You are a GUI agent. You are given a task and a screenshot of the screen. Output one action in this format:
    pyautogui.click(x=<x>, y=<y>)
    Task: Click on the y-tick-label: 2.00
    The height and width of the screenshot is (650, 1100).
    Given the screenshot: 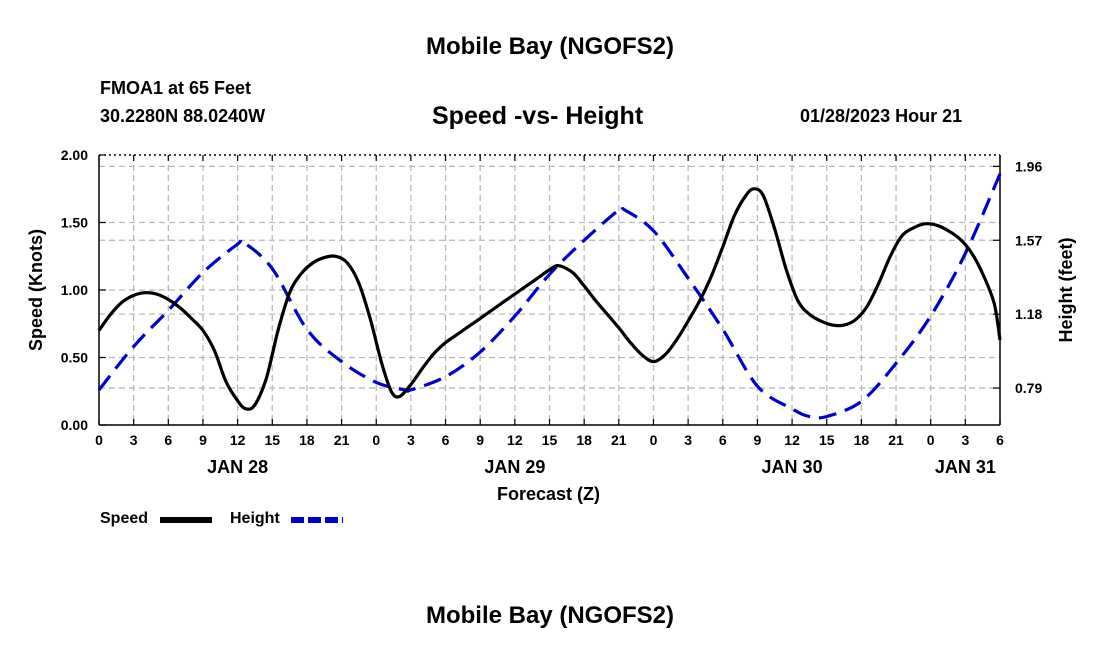 What is the action you would take?
    pyautogui.click(x=74, y=155)
    